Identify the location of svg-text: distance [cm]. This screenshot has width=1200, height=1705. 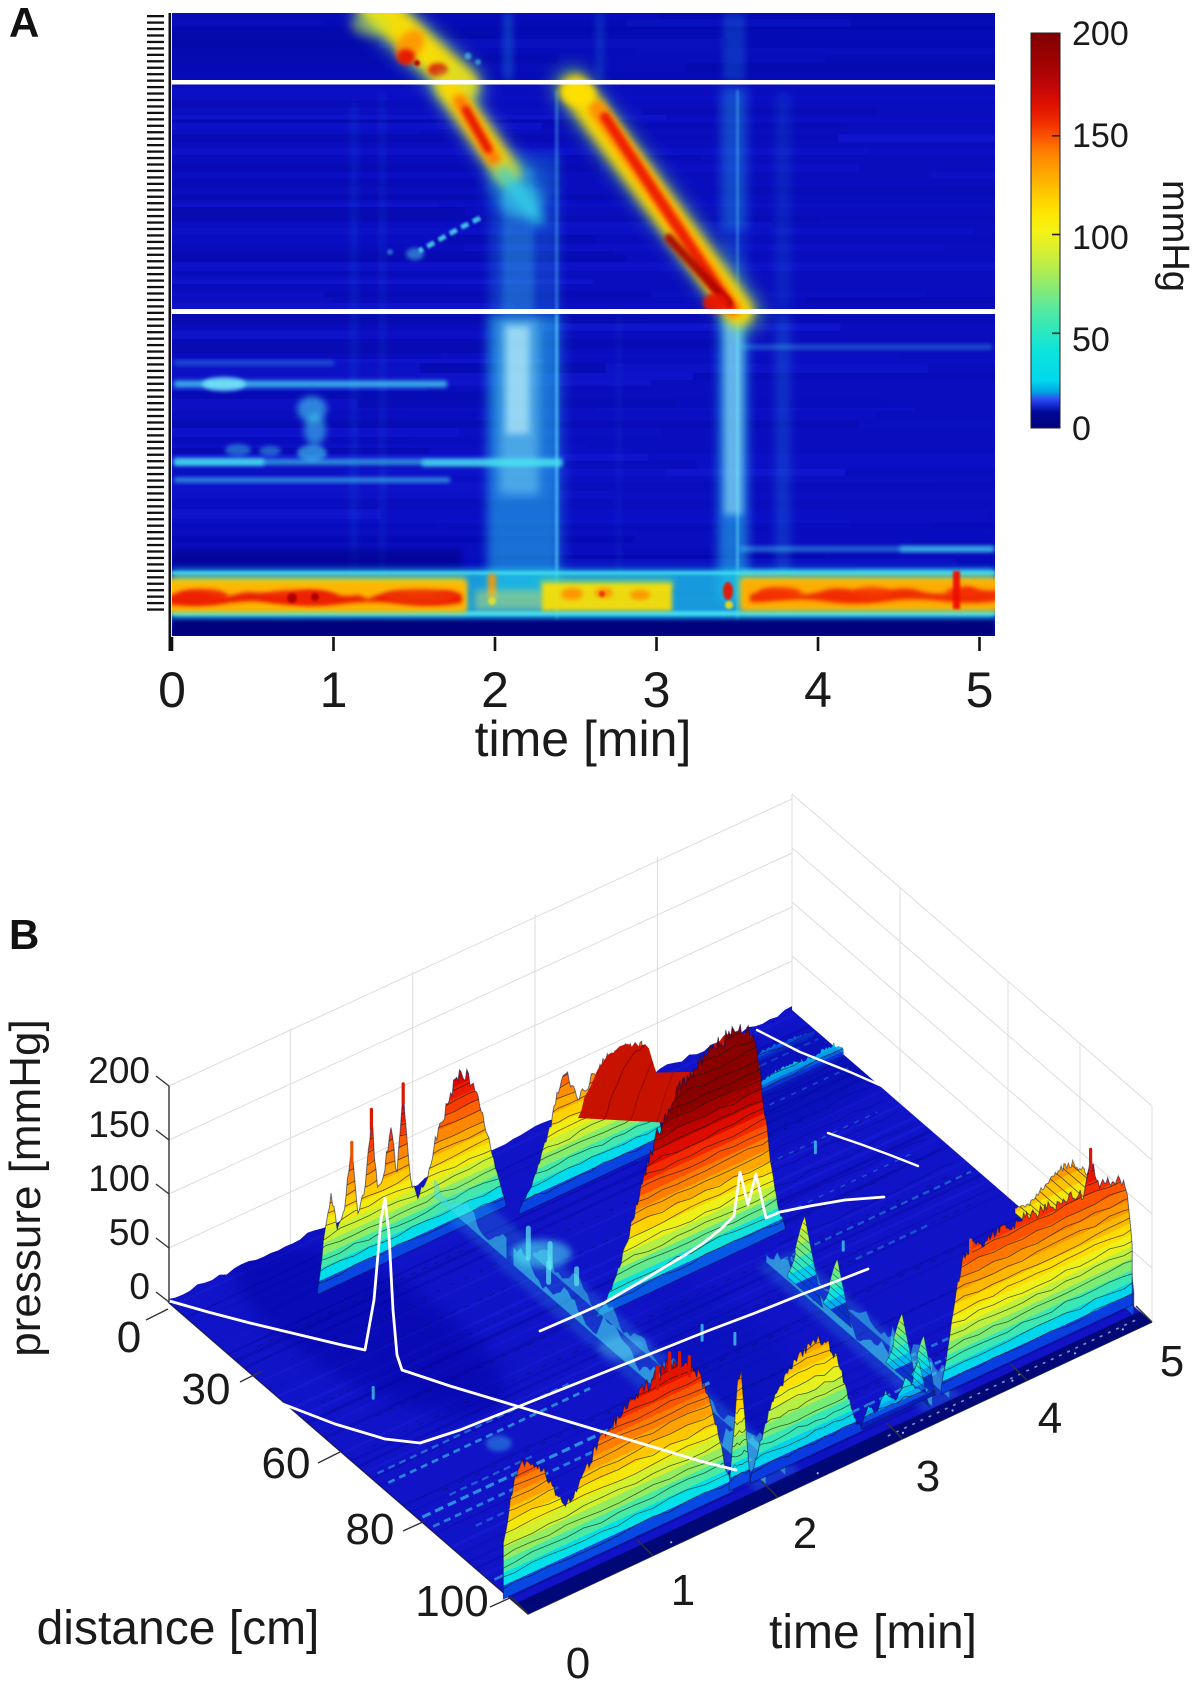
(178, 1628).